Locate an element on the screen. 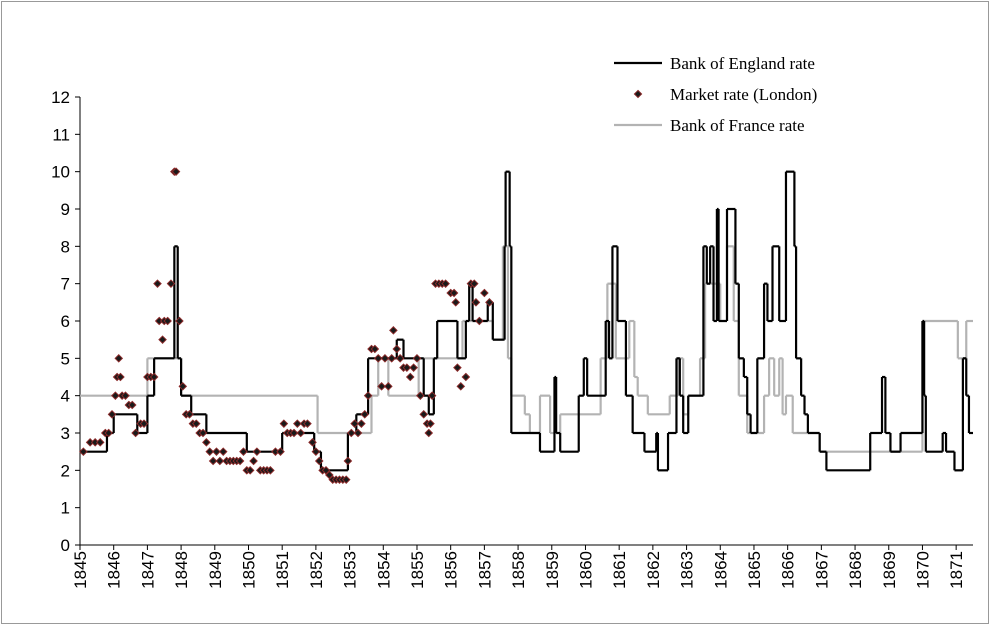 Image resolution: width=992 pixels, height=627 pixels. y-tick-label: 5 is located at coordinates (65, 358).